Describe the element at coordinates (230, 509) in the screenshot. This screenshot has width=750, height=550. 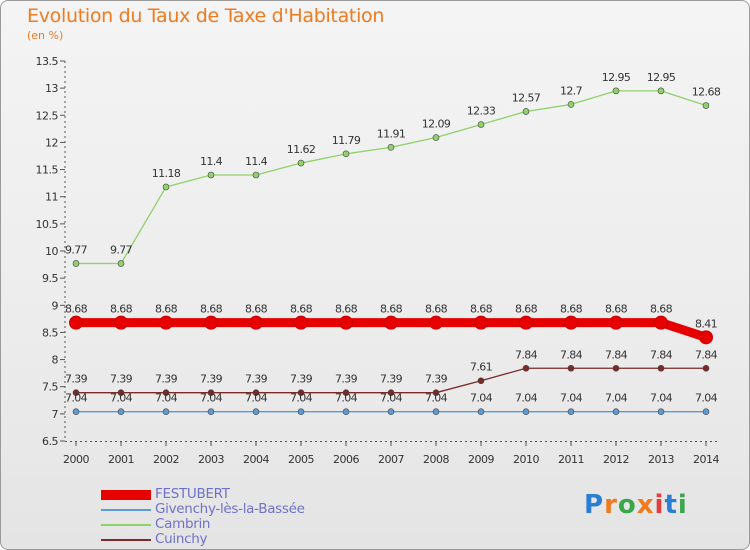
I see `legend-label: Givenchy-lès-la-Bassée` at that location.